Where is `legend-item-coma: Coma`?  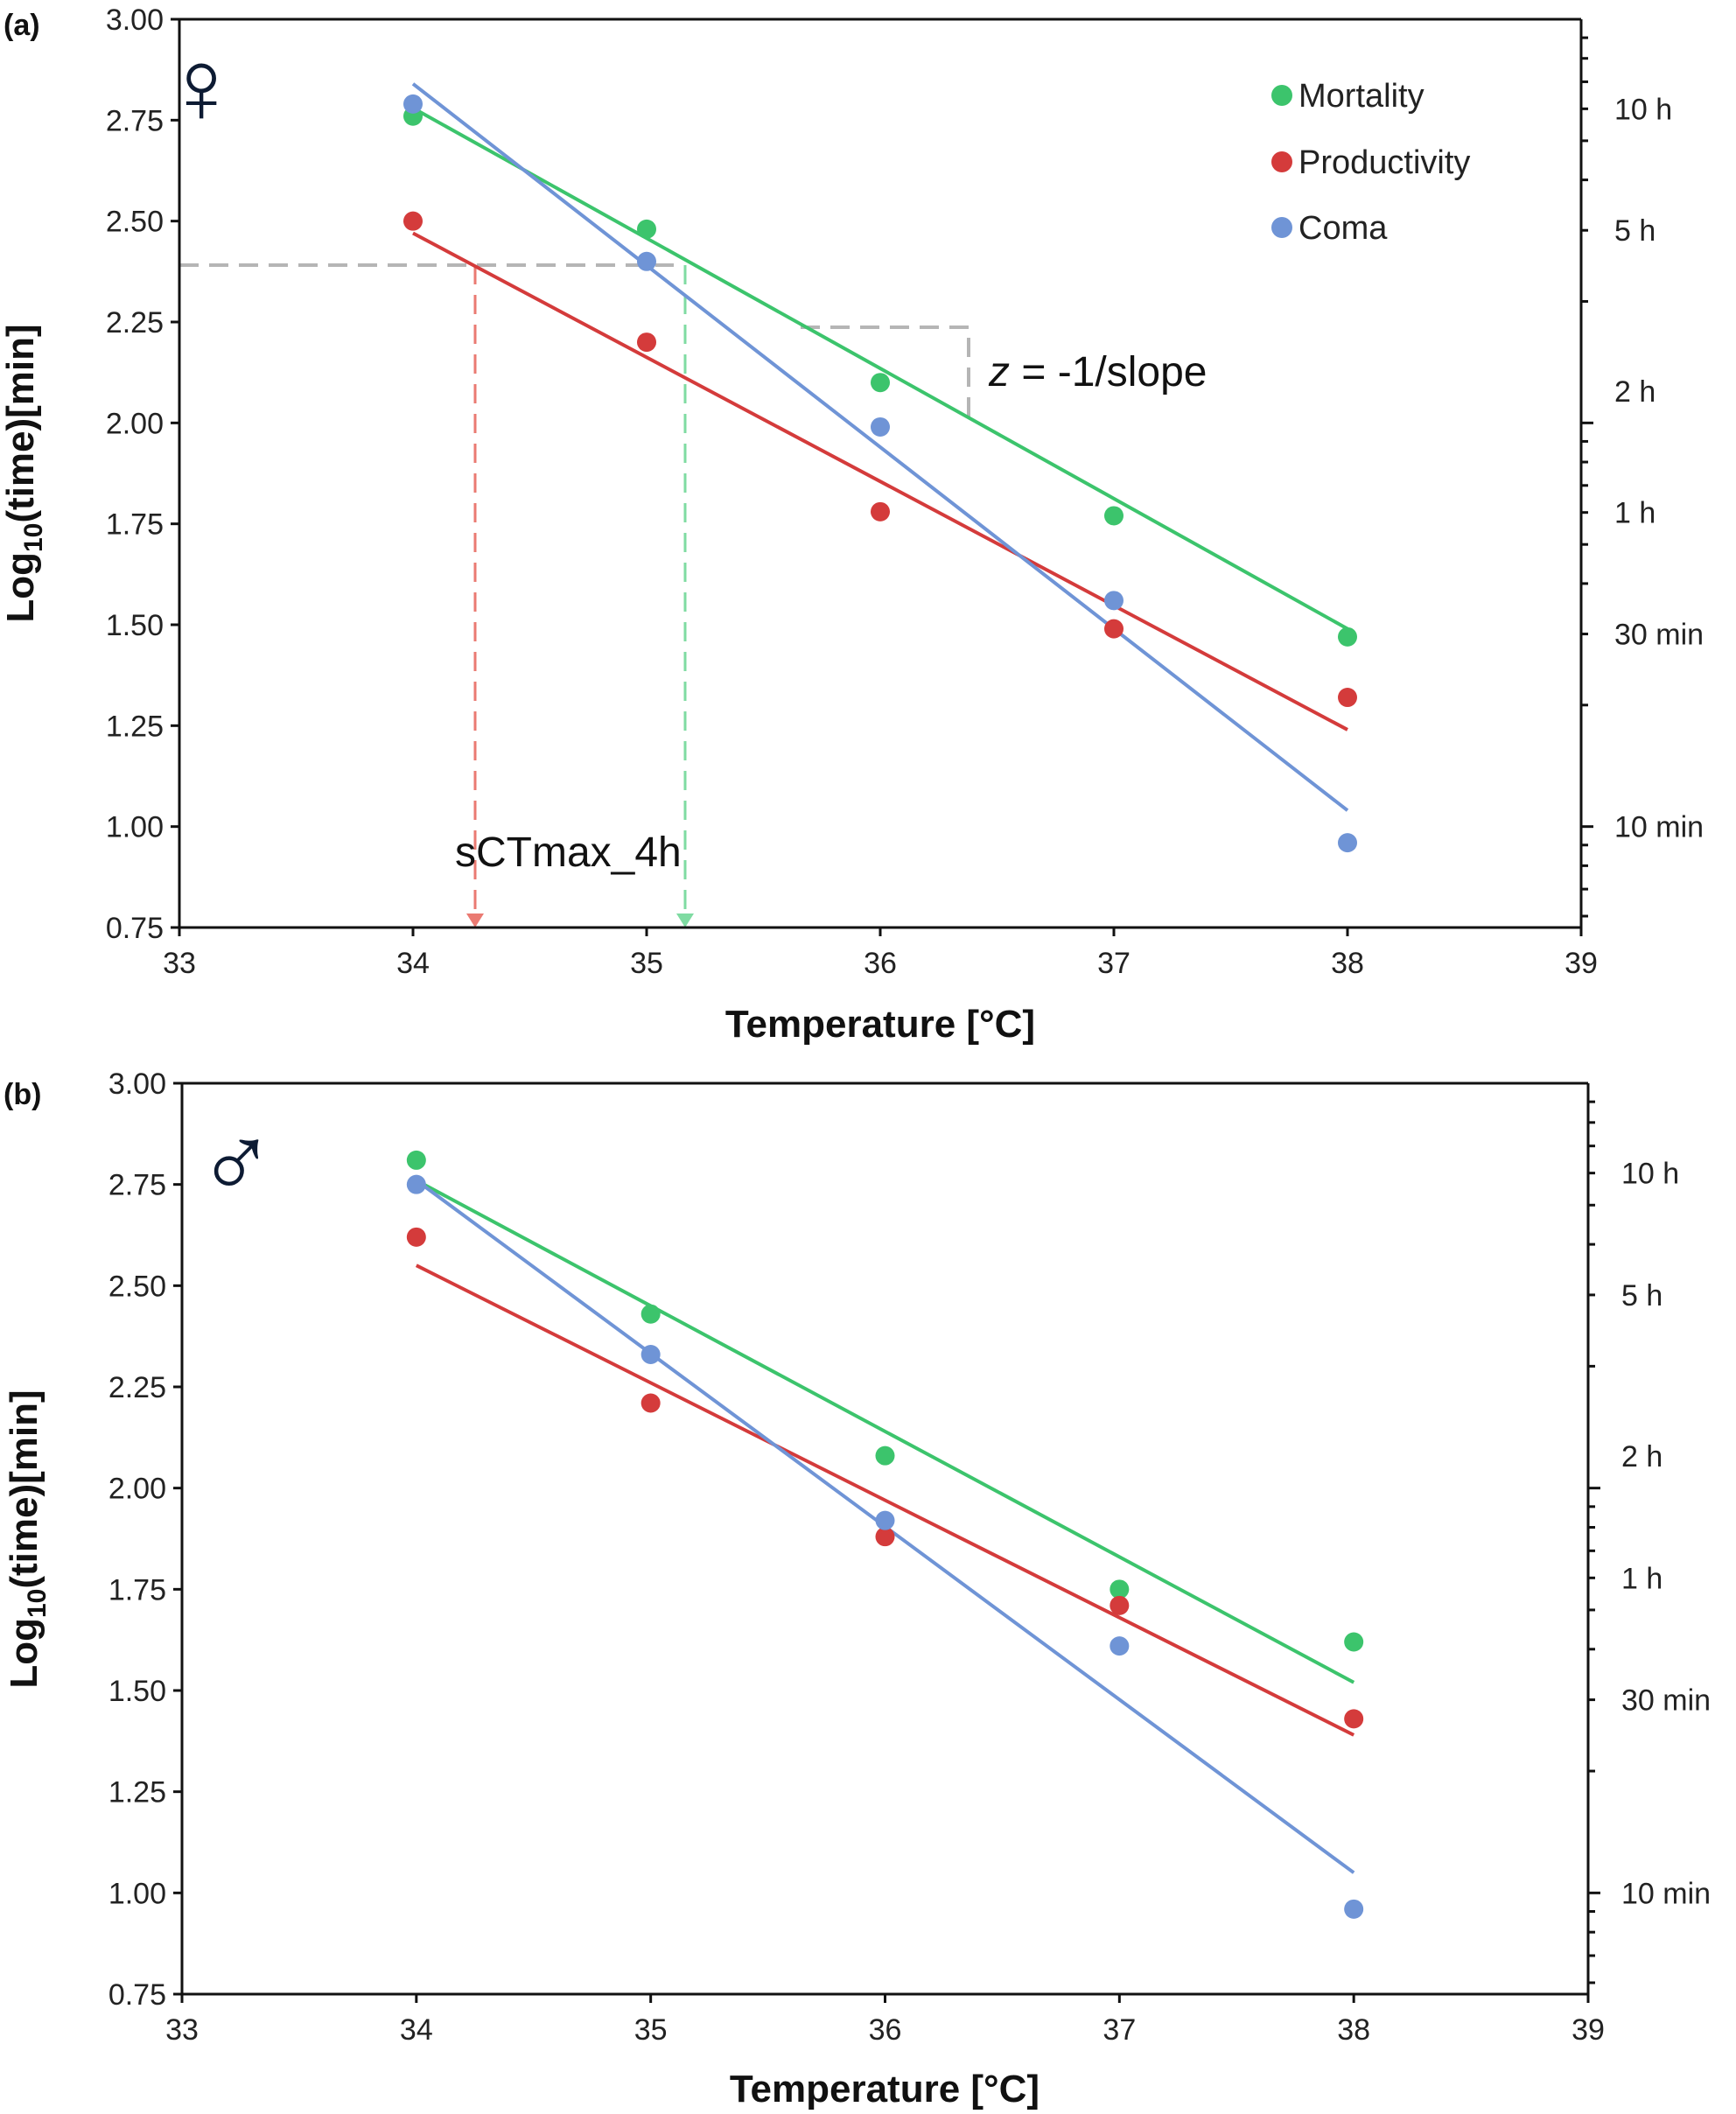 legend-item-coma: Coma is located at coordinates (1329, 228).